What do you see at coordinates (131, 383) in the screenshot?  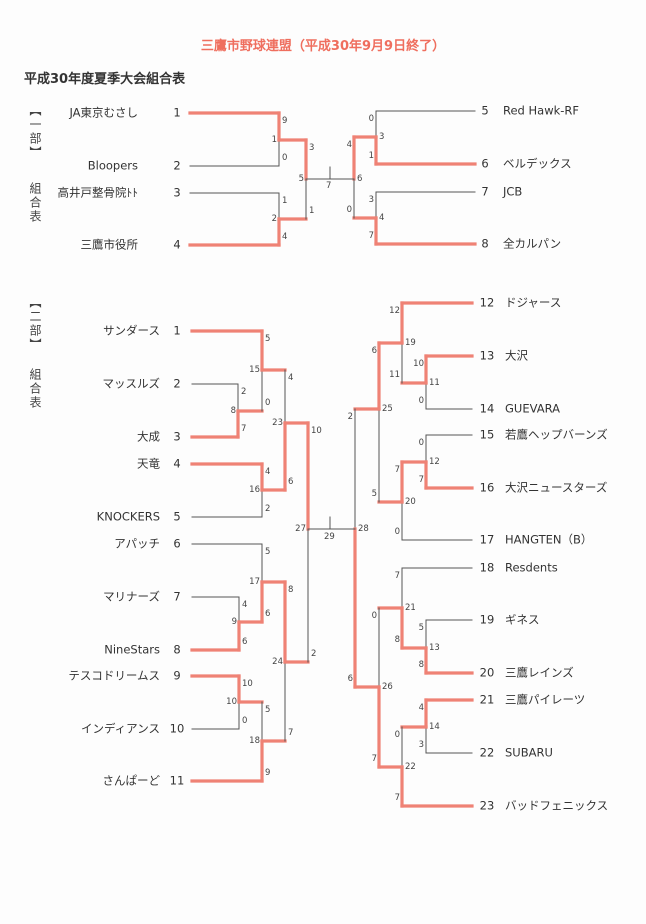 I see `team-name: マッスルズ` at bounding box center [131, 383].